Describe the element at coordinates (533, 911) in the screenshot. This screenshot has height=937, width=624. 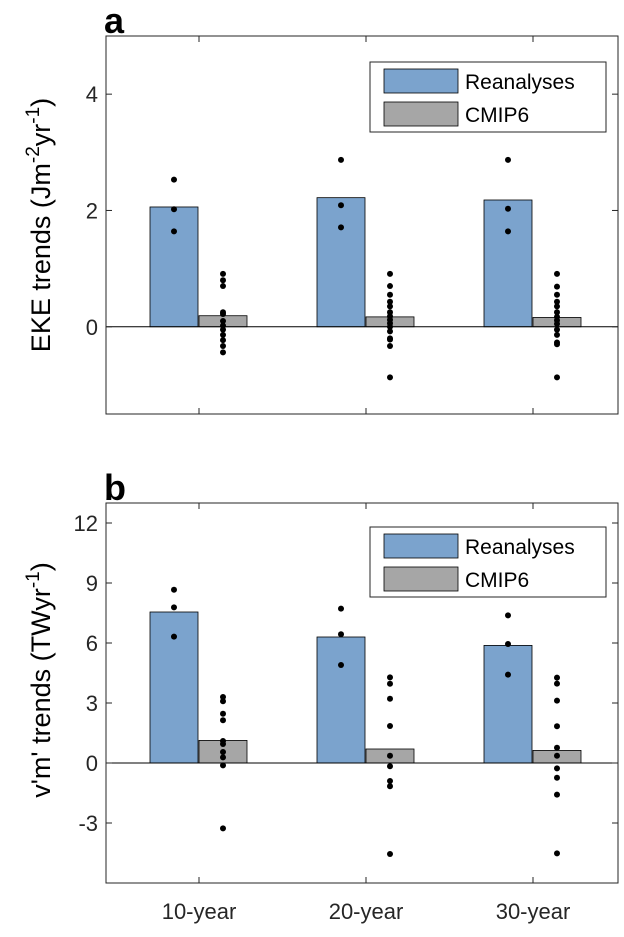
I see `x-tick-label: 30-year` at that location.